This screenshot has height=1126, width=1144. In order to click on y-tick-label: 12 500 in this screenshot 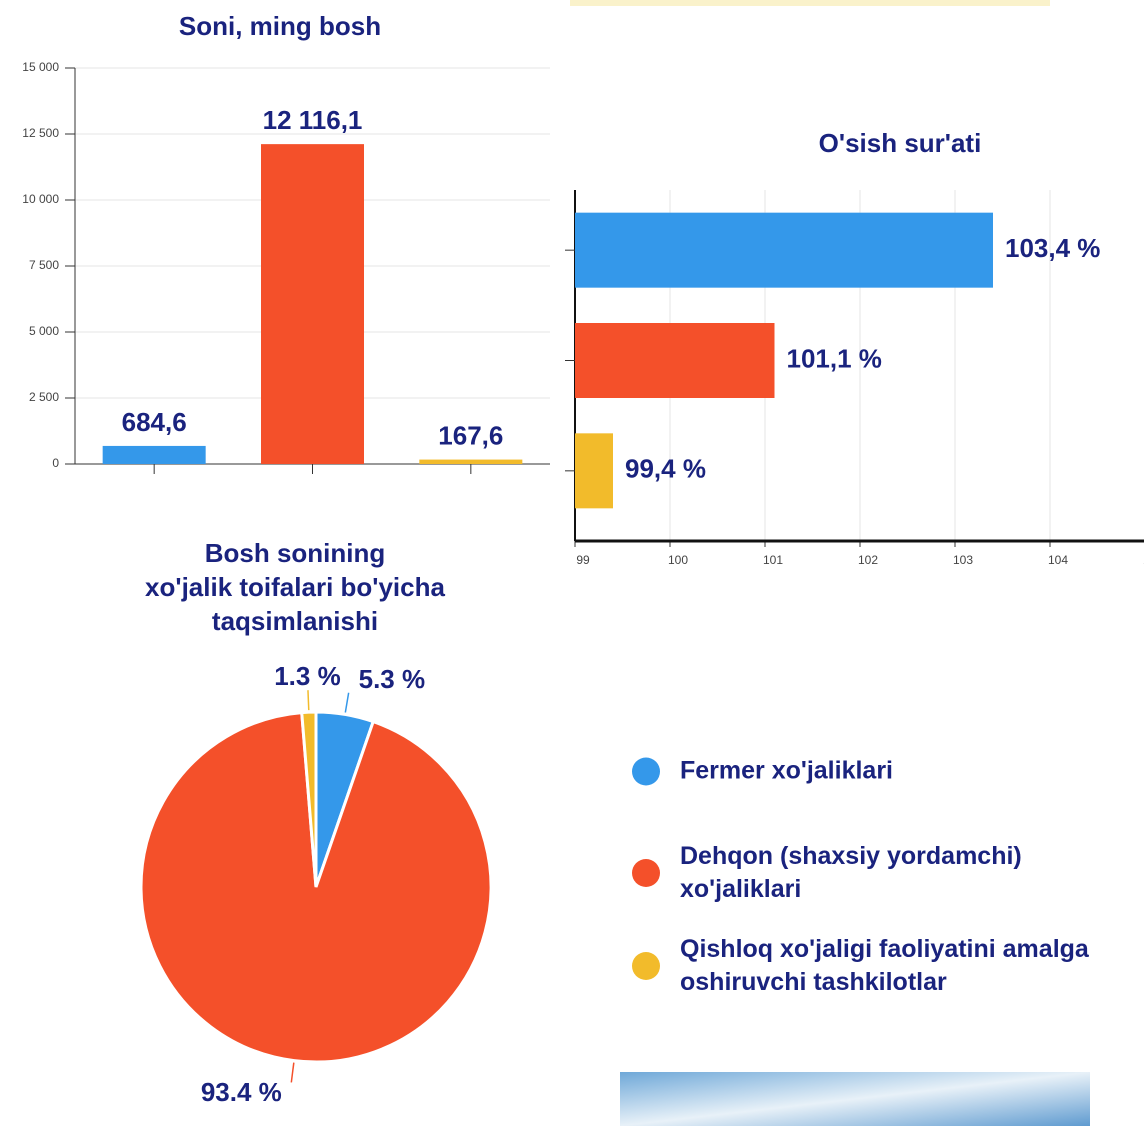, I will do `click(40, 133)`.